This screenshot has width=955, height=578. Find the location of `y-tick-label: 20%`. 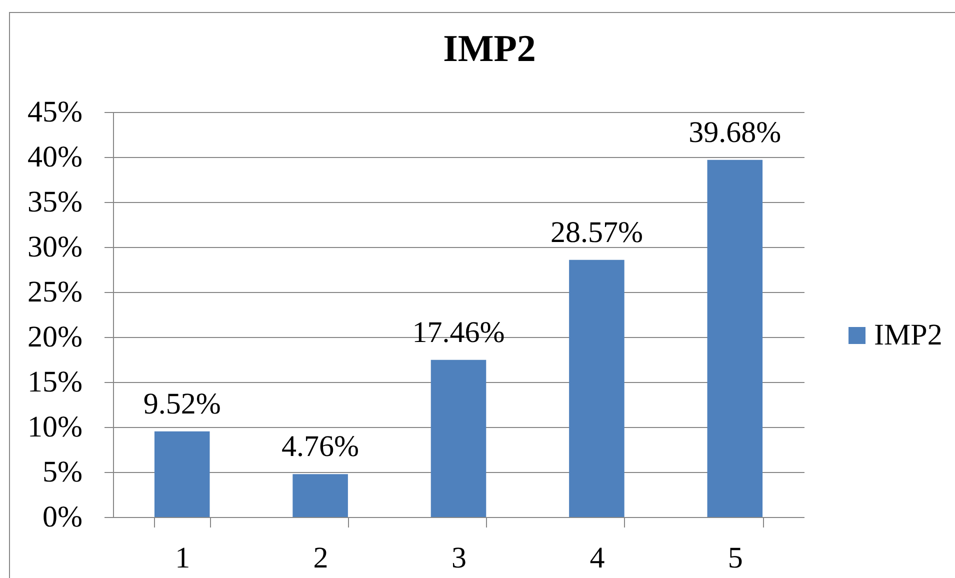

y-tick-label: 20% is located at coordinates (55, 337).